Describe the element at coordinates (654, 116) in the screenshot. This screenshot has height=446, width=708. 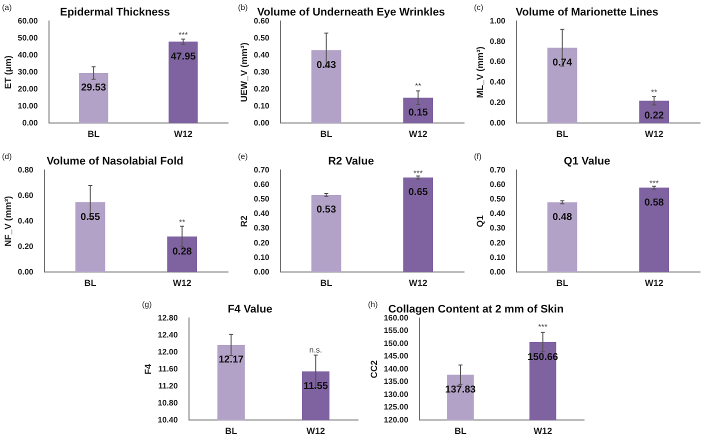
I see `data-label: 0.22` at that location.